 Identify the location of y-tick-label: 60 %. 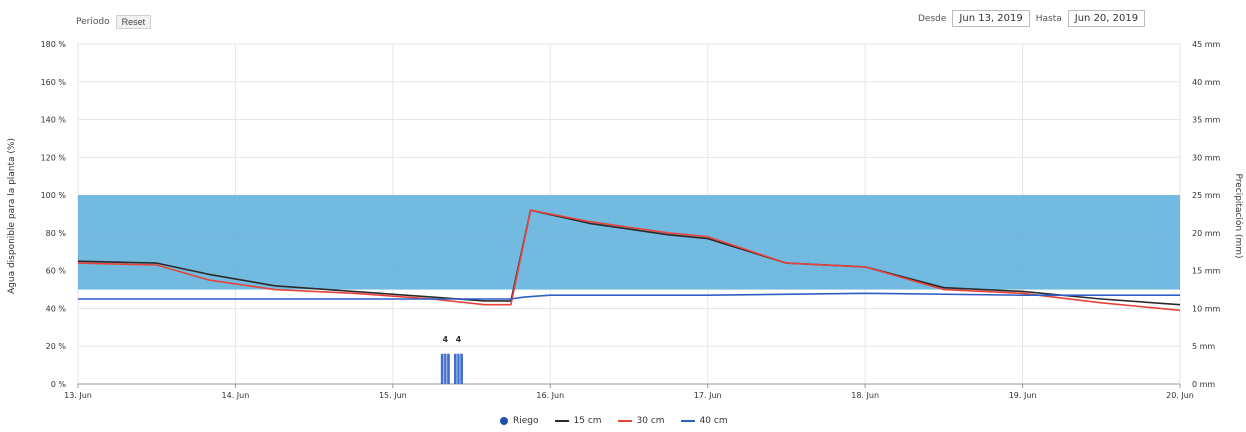
(56, 271).